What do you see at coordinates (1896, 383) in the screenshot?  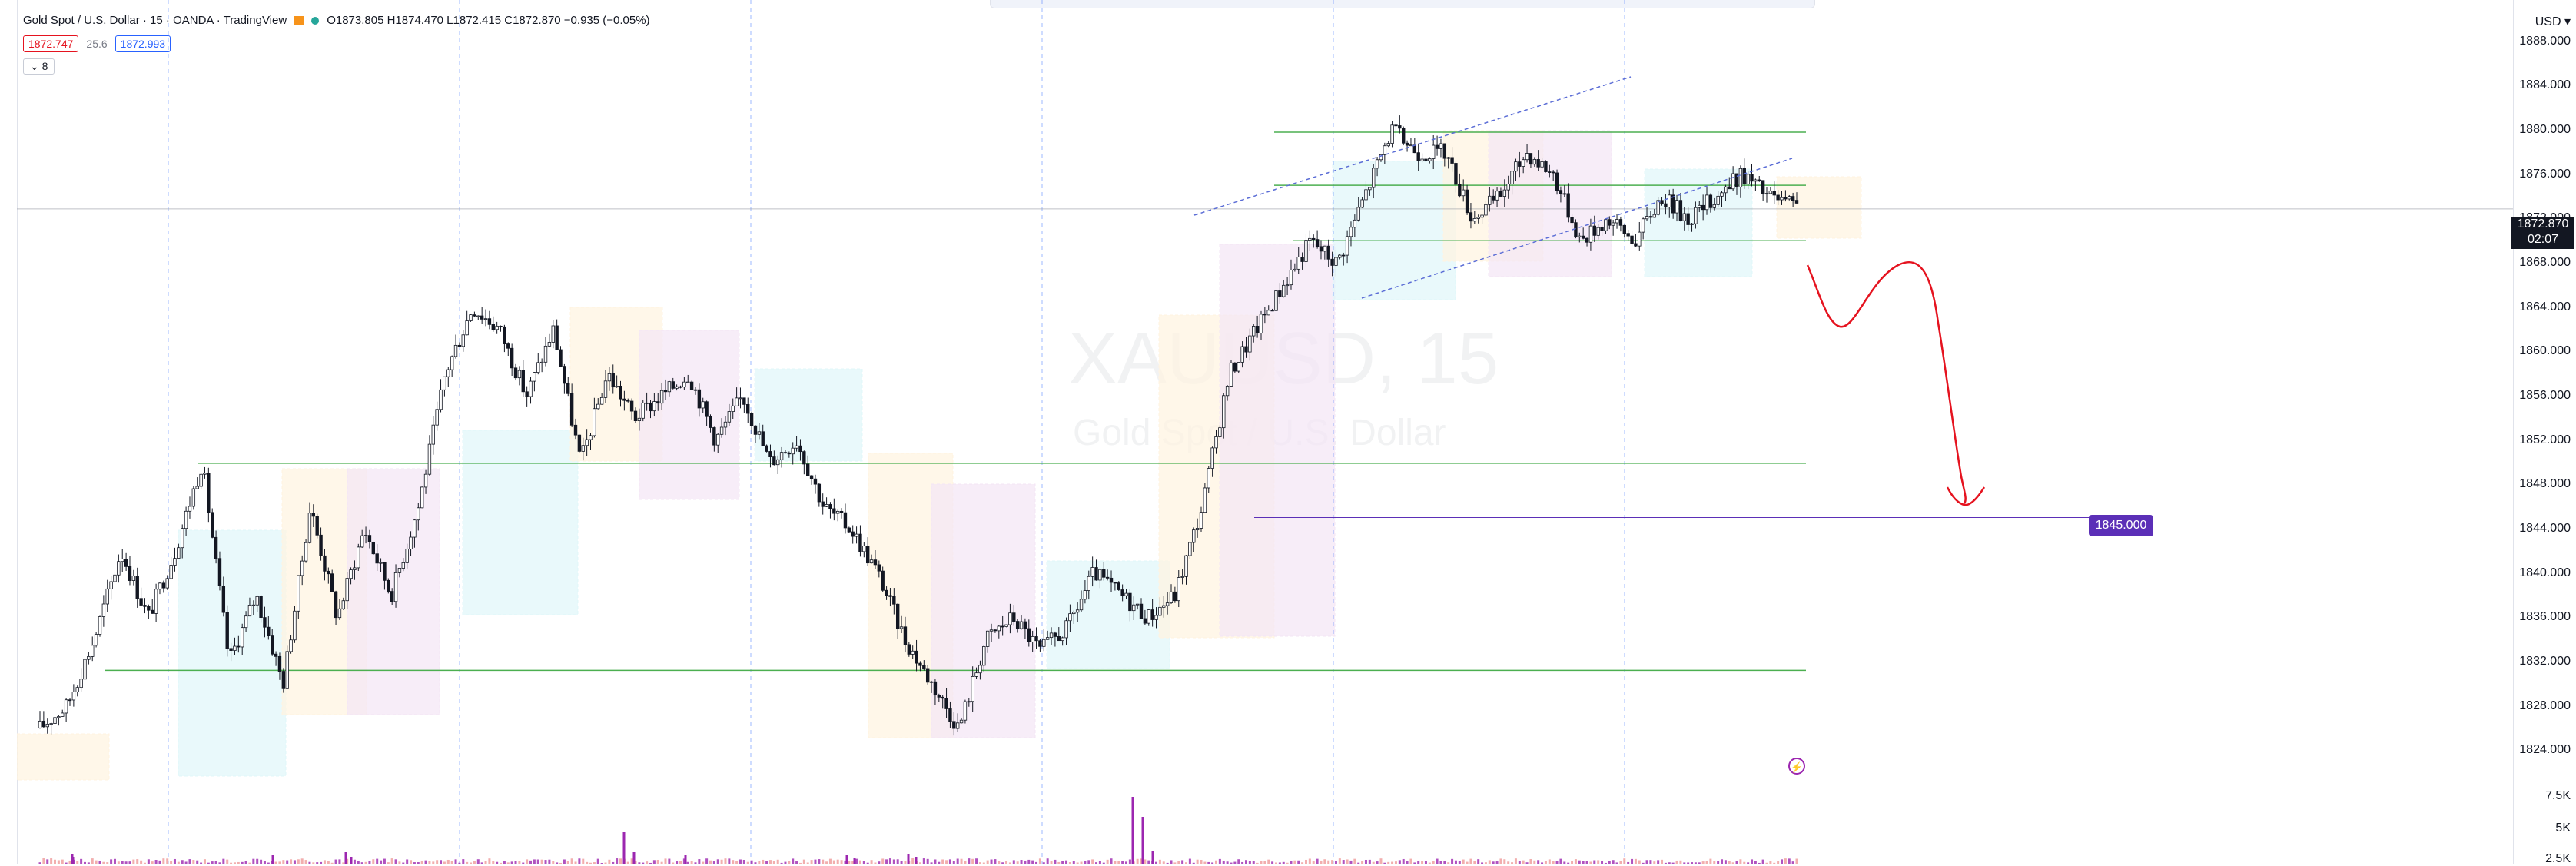 I see `projection-drawing` at bounding box center [1896, 383].